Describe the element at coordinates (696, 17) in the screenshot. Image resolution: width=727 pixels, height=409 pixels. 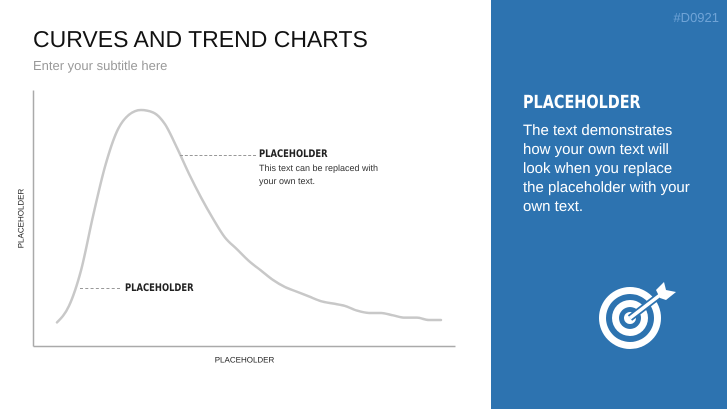
I see `text: #D0921` at that location.